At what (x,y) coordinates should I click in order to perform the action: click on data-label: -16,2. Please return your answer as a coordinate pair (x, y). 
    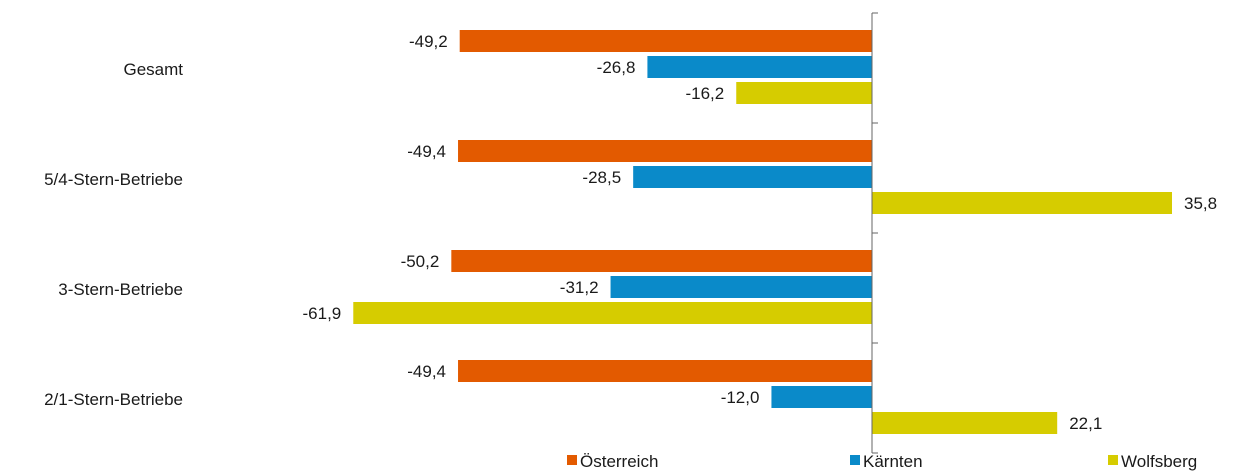
    Looking at the image, I should click on (704, 93).